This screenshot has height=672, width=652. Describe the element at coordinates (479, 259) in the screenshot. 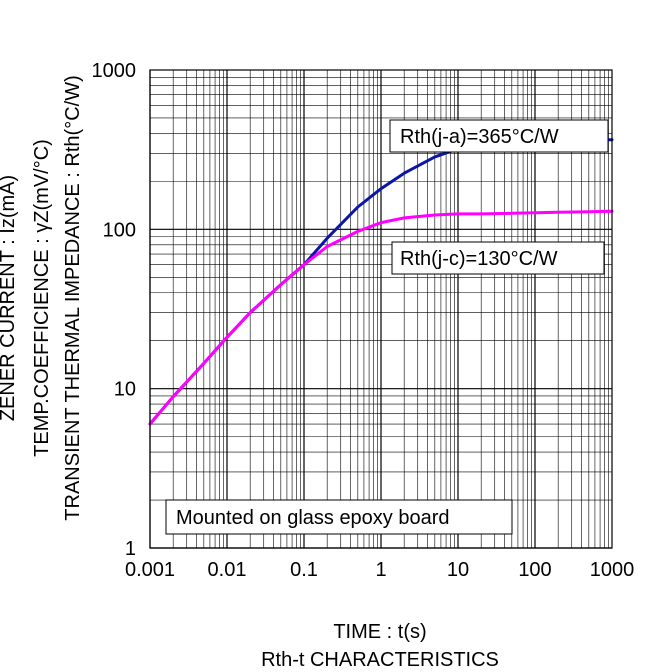

I see `legend-text-jc: Rth(j-c)=130°C/W` at that location.